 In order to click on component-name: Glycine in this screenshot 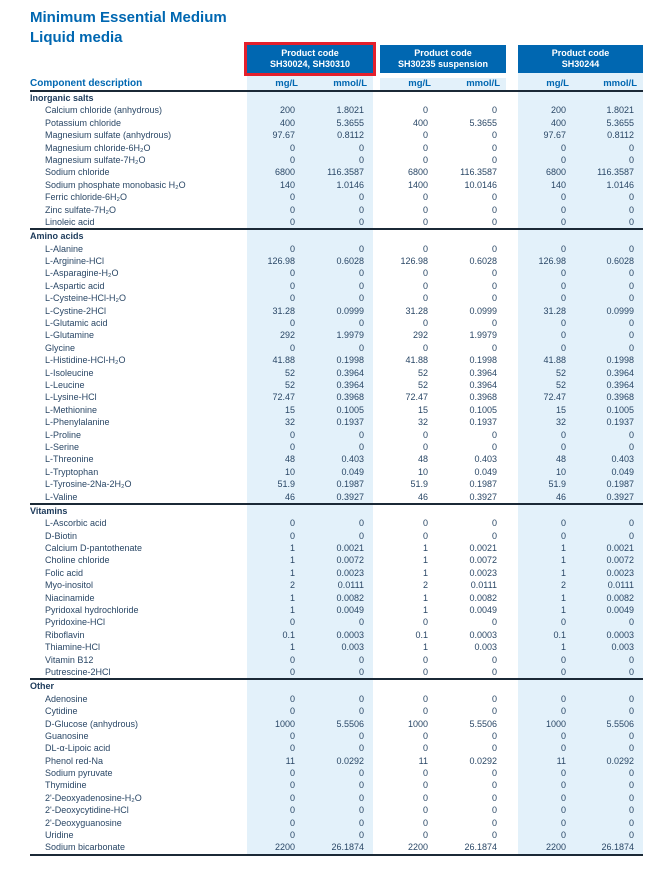, I will do `click(60, 347)`.